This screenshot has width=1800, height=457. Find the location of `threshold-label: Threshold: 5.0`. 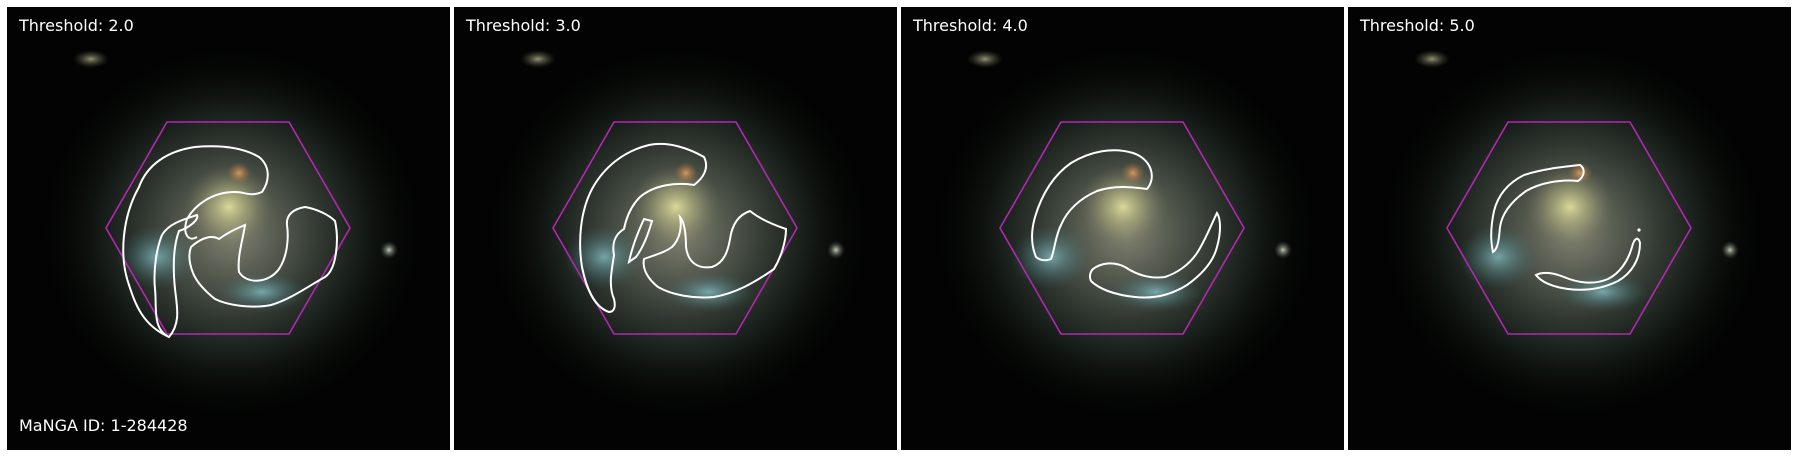

threshold-label: Threshold: 5.0 is located at coordinates (1417, 25).